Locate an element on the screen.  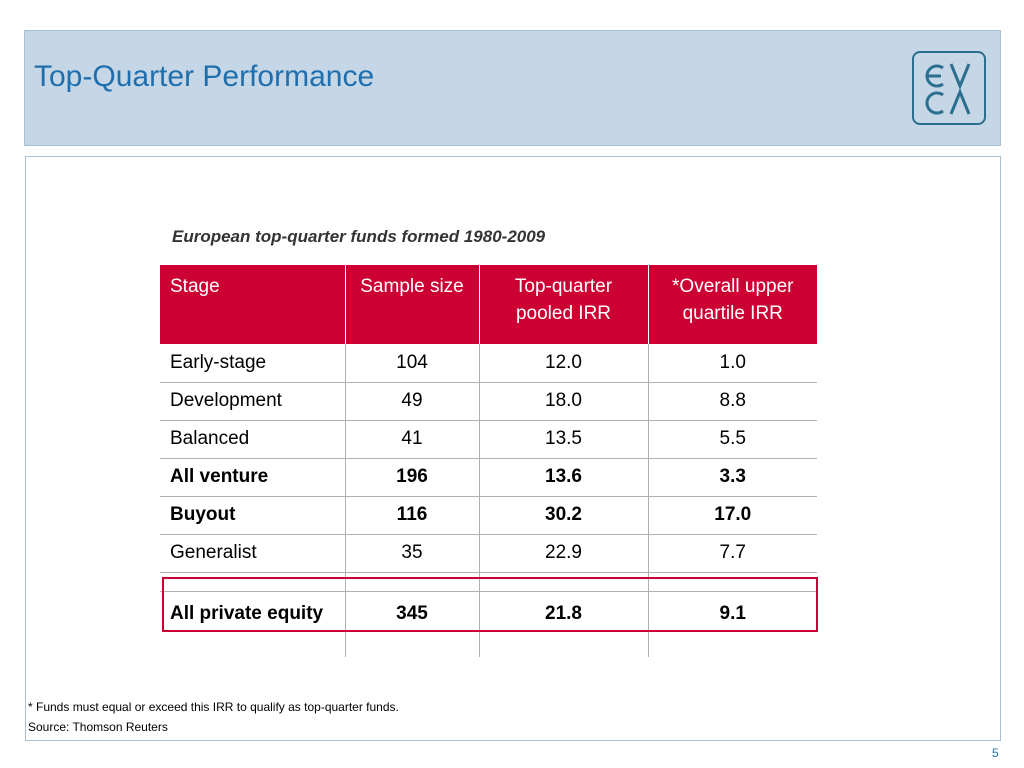
table-row-total: All private equity 345 21.8 9.1 is located at coordinates (488, 624).